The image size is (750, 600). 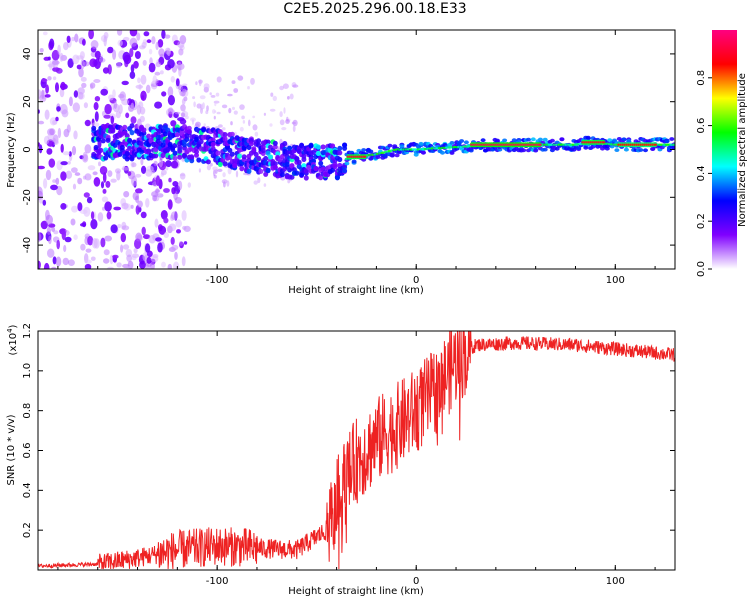 I want to click on spectrogram-xtick-label-0: 0, so click(x=416, y=280).